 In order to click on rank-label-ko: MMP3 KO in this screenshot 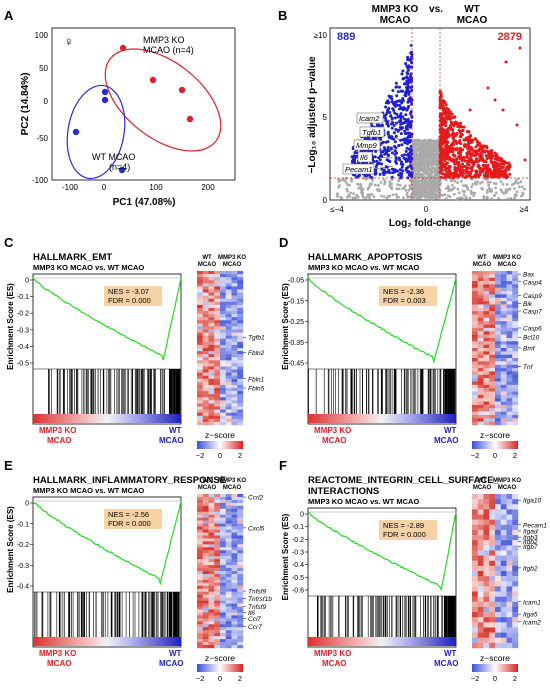, I will do `click(332, 430)`.